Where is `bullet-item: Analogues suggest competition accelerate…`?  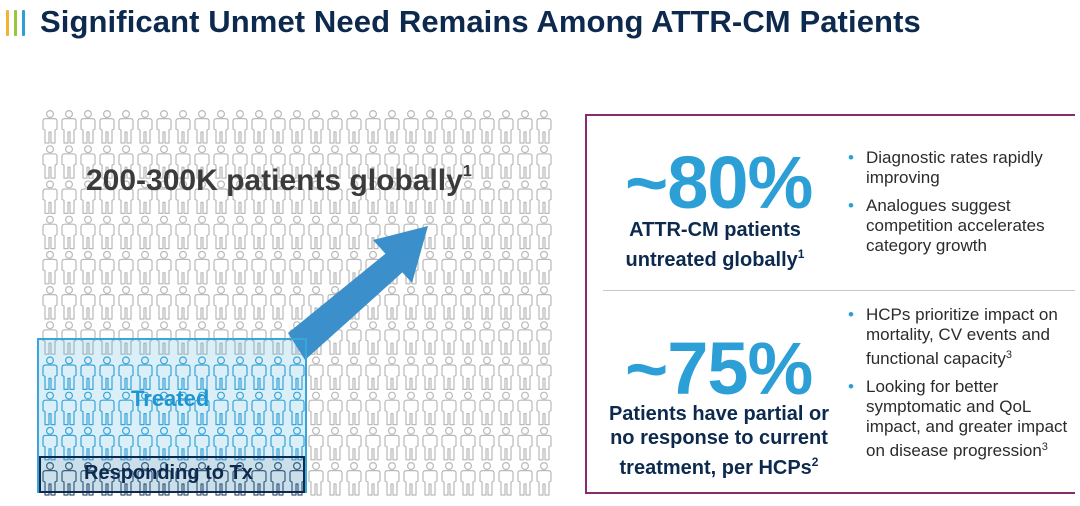 bullet-item: Analogues suggest competition accelerate… is located at coordinates (959, 226).